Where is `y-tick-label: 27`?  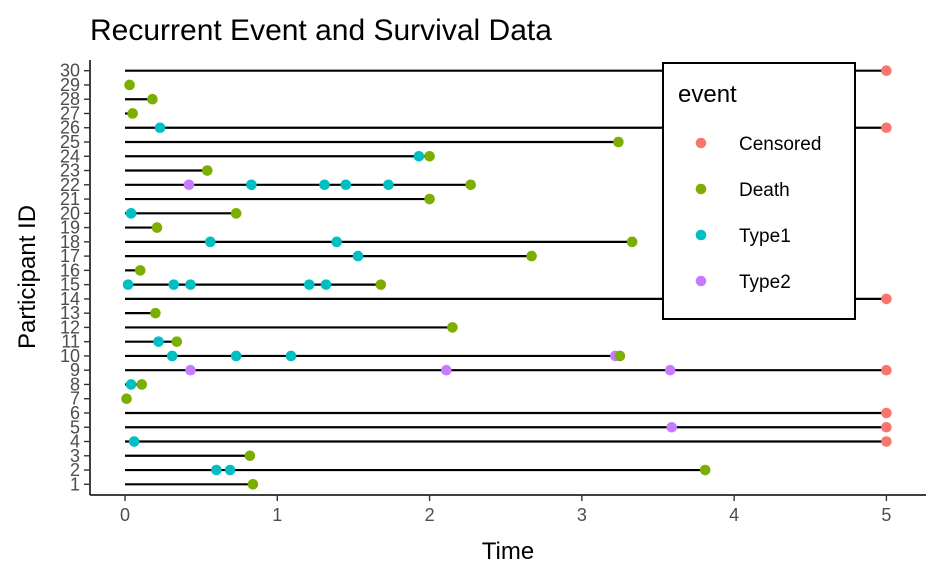 y-tick-label: 27 is located at coordinates (70, 113).